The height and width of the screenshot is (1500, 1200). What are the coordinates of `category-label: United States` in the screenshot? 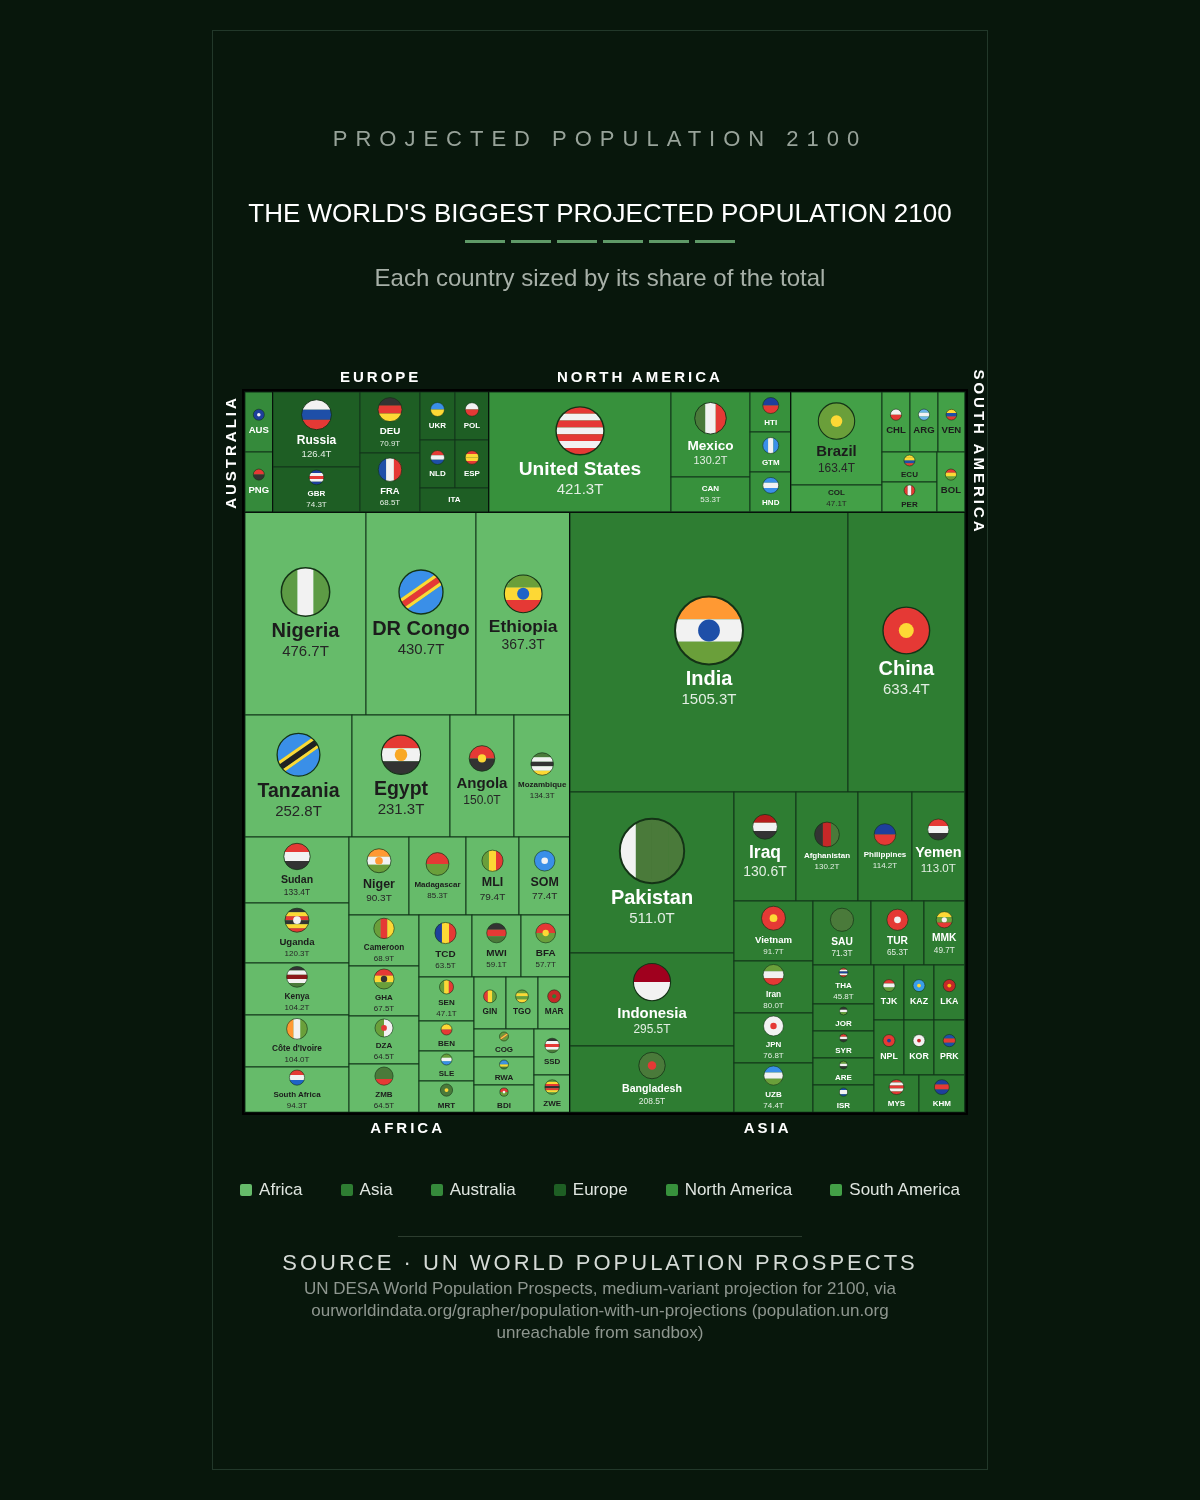 It's located at (579, 469).